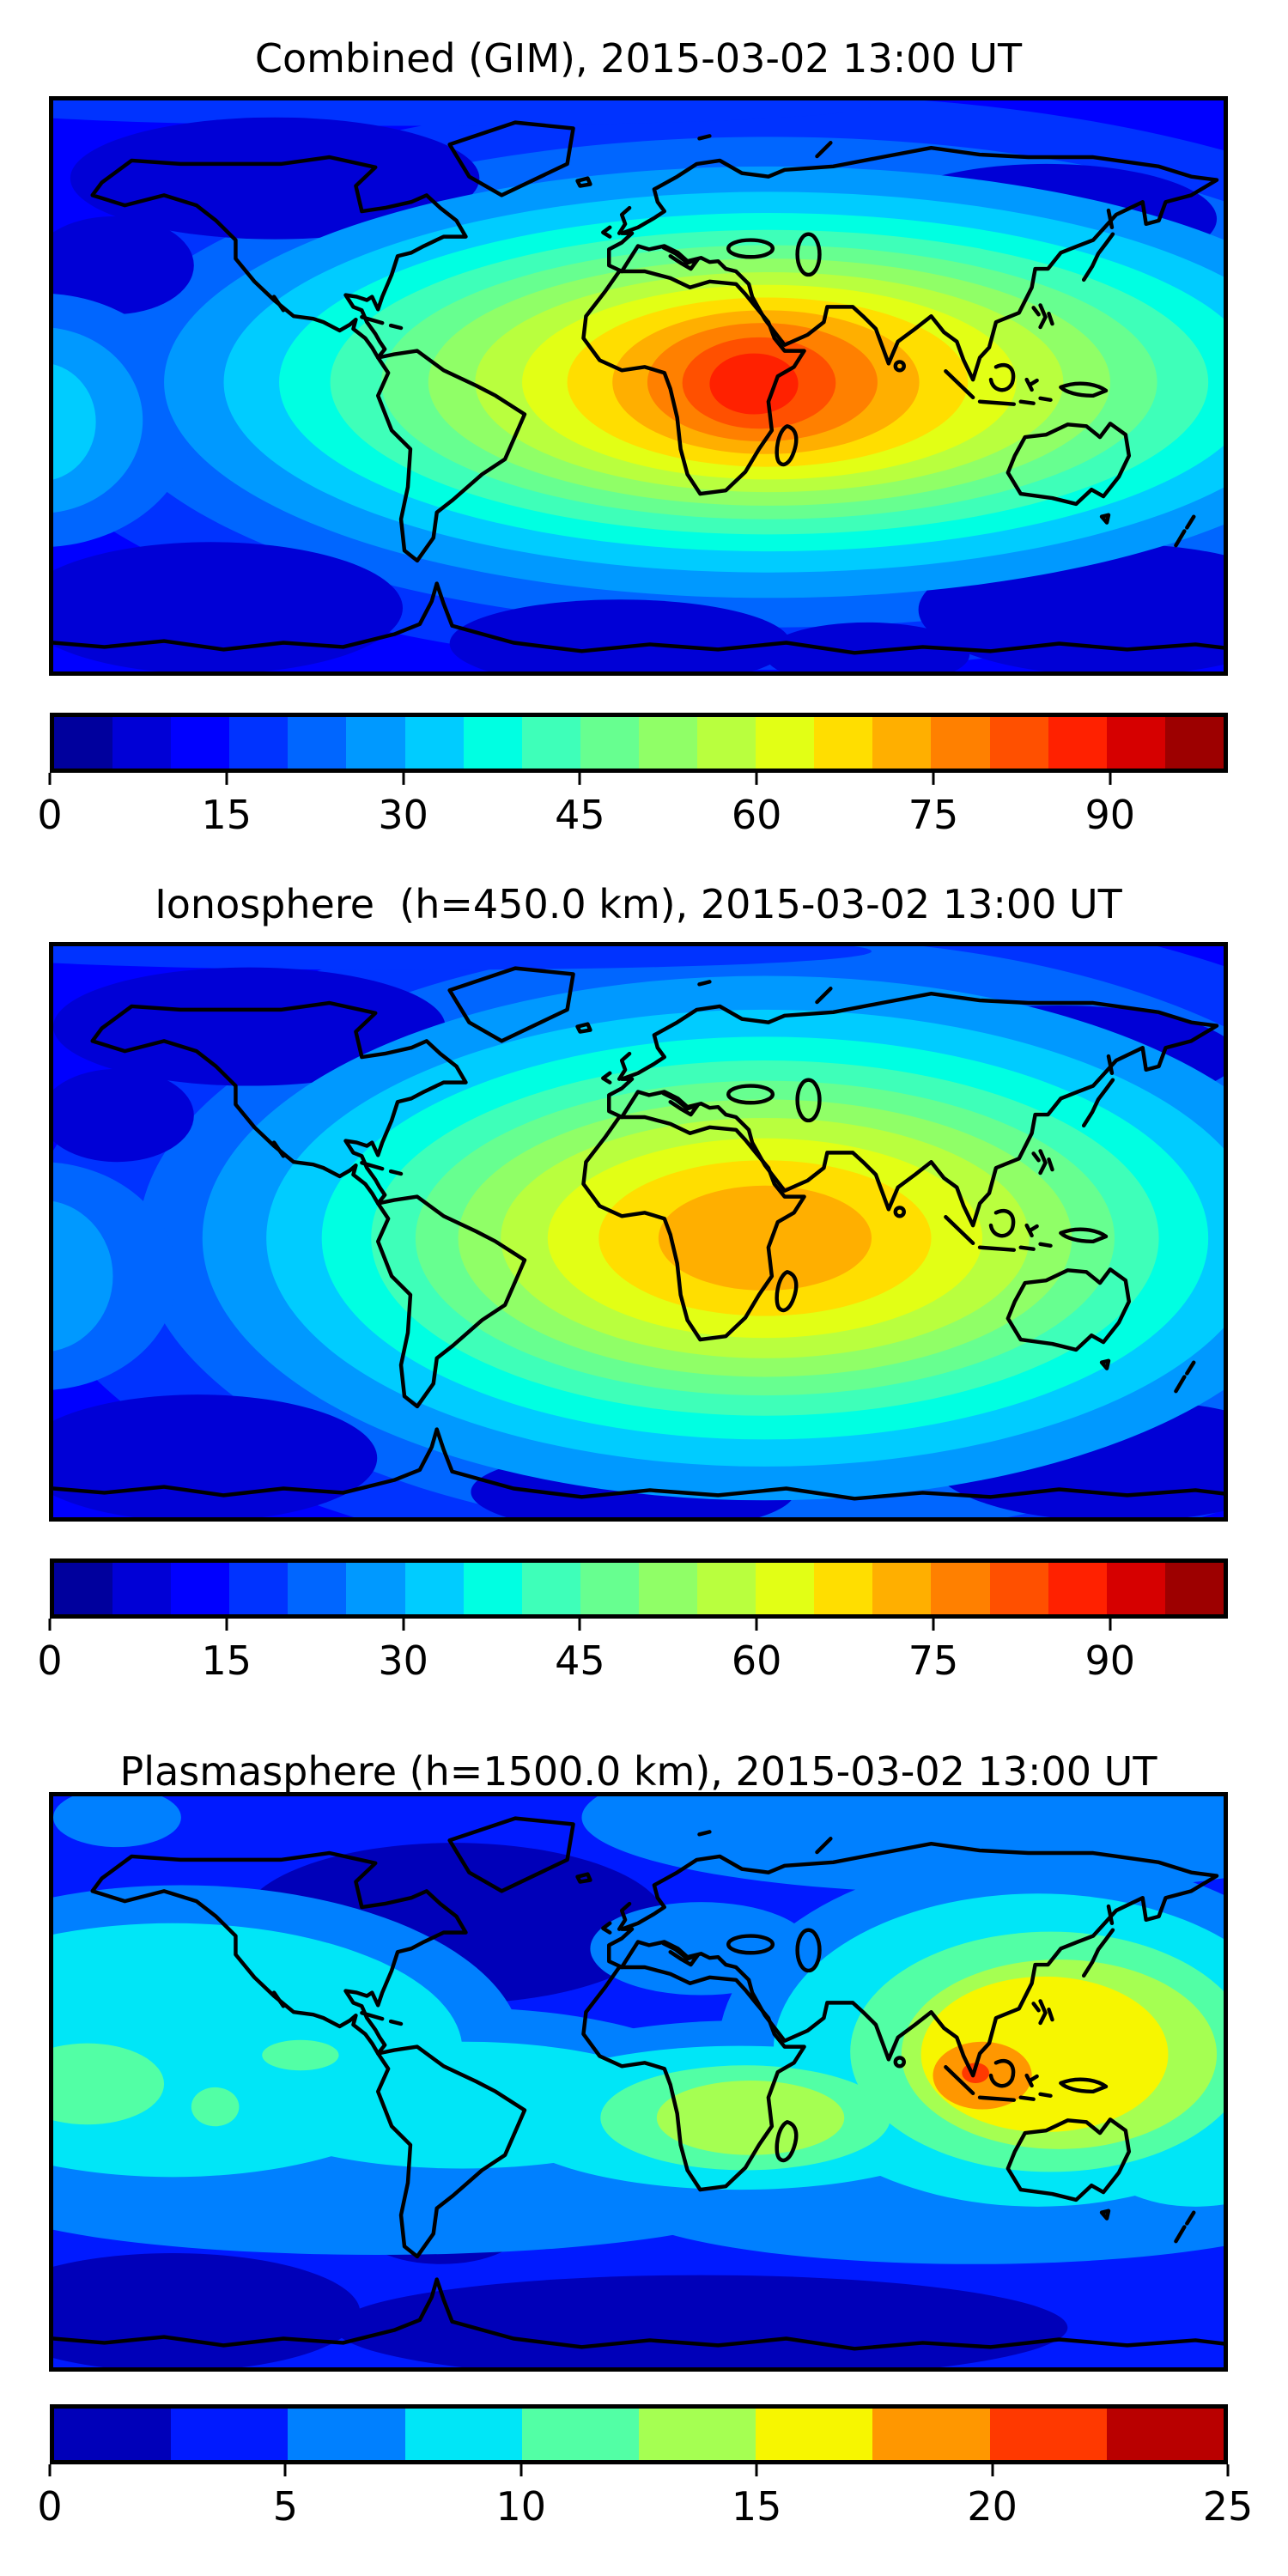 Image resolution: width=1288 pixels, height=2576 pixels. What do you see at coordinates (992, 2507) in the screenshot?
I see `colorbar-tick-label: 20` at bounding box center [992, 2507].